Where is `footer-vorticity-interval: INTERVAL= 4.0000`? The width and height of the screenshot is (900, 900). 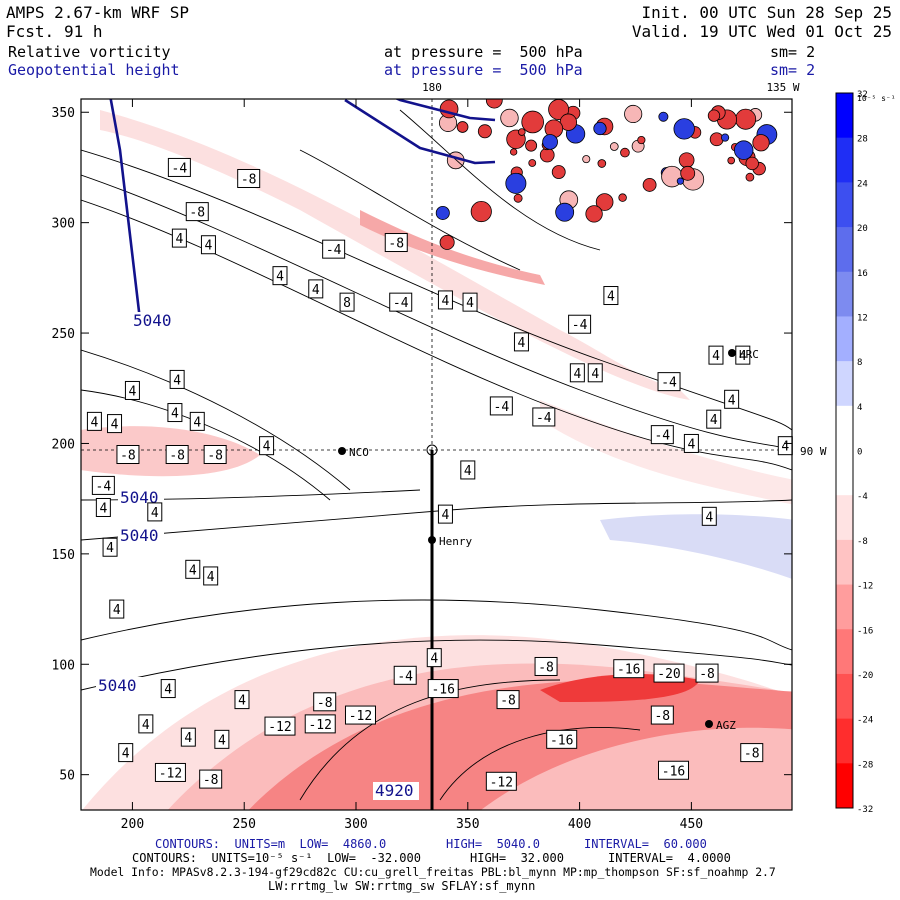 footer-vorticity-interval: INTERVAL= 4.0000 is located at coordinates (669, 858).